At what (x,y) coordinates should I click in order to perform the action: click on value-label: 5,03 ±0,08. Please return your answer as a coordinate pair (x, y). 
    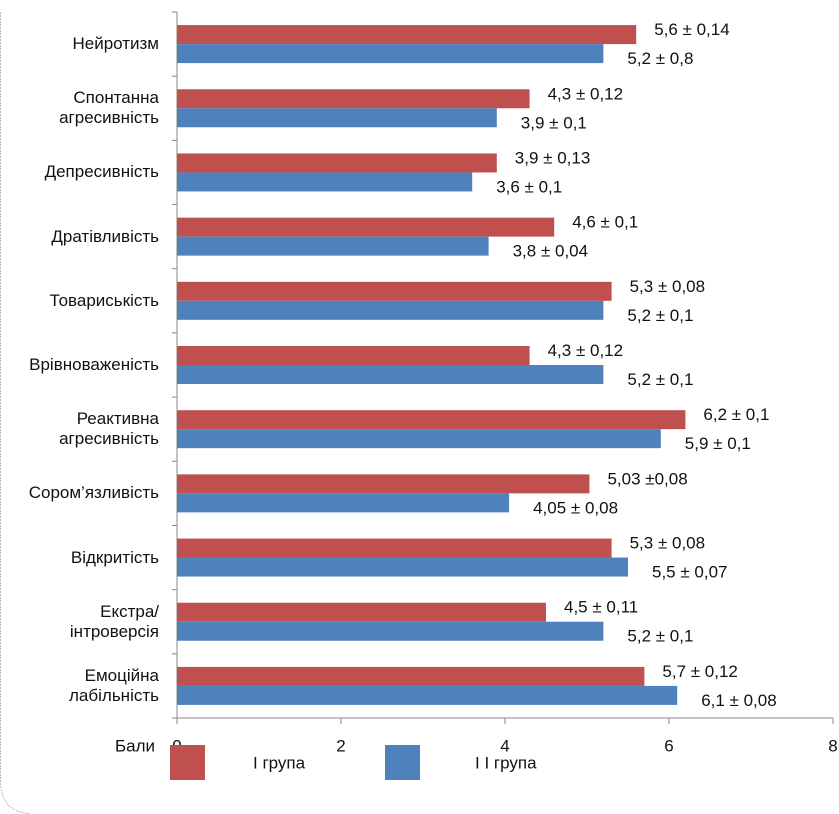
    Looking at the image, I should click on (647, 478).